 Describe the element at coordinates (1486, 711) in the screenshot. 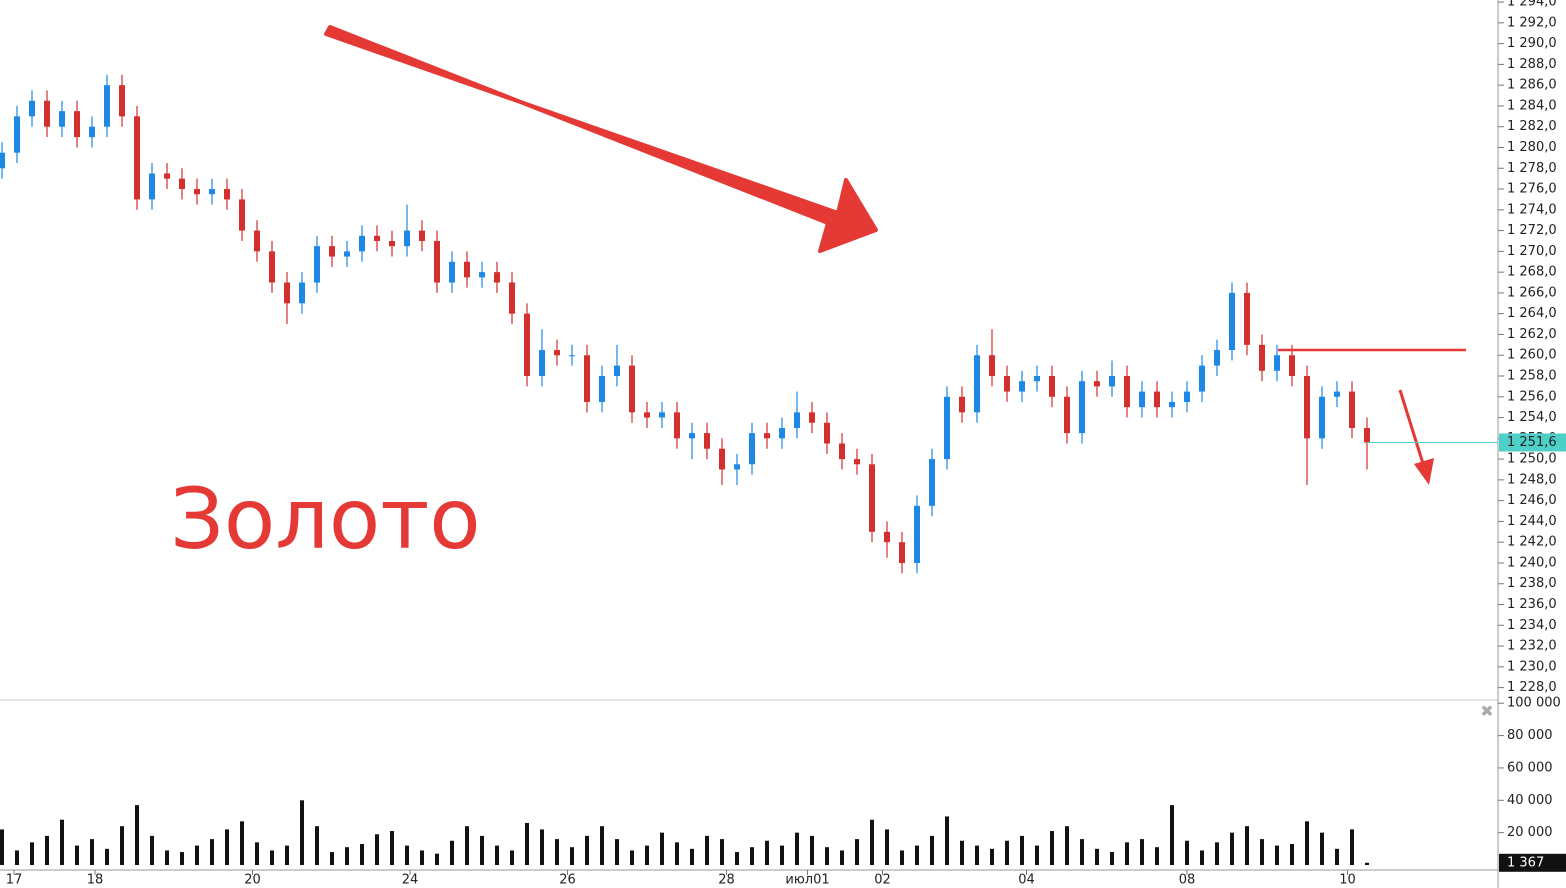

I see `close-icon: ✖` at that location.